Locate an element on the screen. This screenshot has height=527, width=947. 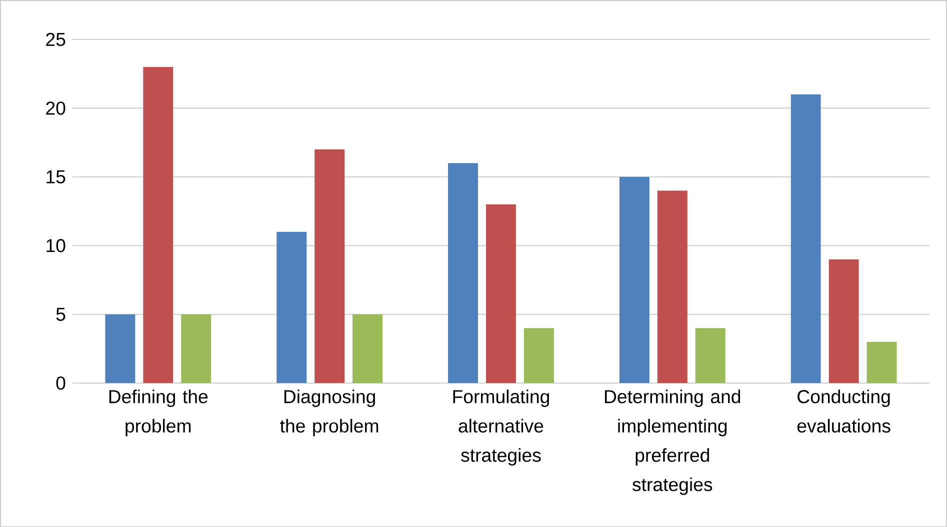
y-tick-label: 25 is located at coordinates (56, 39).